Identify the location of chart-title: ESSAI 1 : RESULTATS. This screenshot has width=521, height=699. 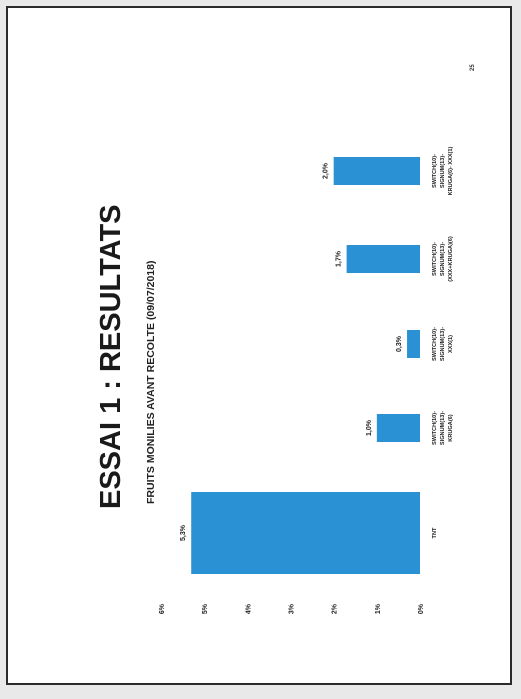
(111, 356).